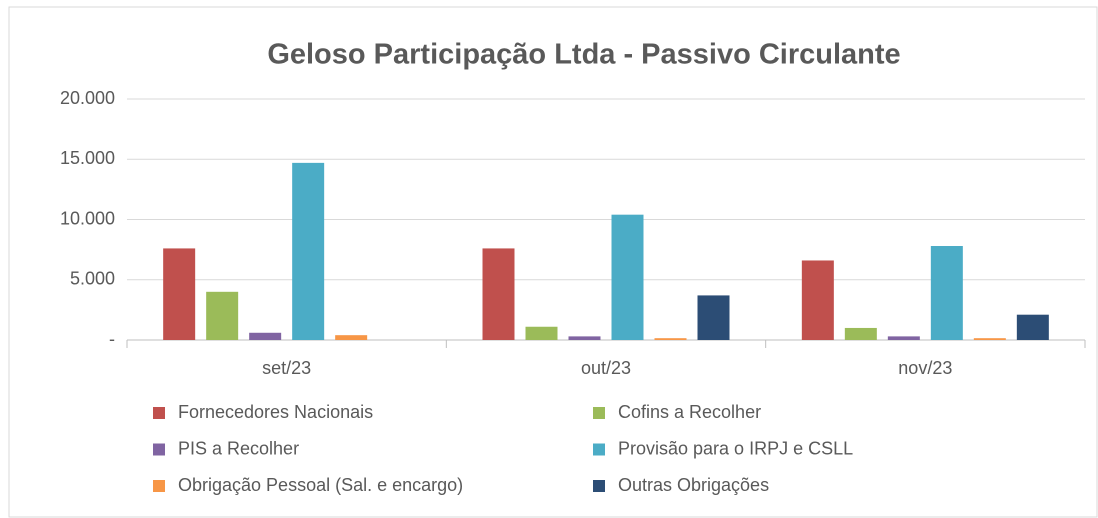 Image resolution: width=1098 pixels, height=518 pixels. Describe the element at coordinates (92, 279) in the screenshot. I see `y-tick-label: 5.000` at that location.